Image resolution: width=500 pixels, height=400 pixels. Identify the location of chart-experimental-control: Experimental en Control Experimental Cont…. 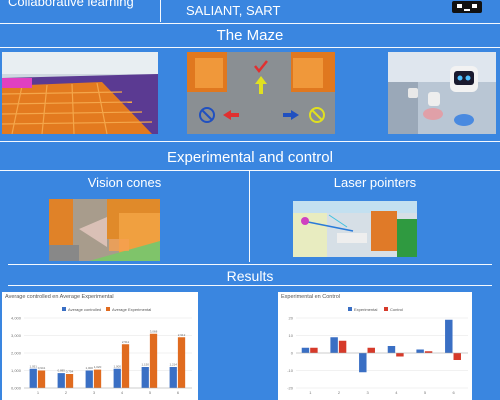
(375, 346).